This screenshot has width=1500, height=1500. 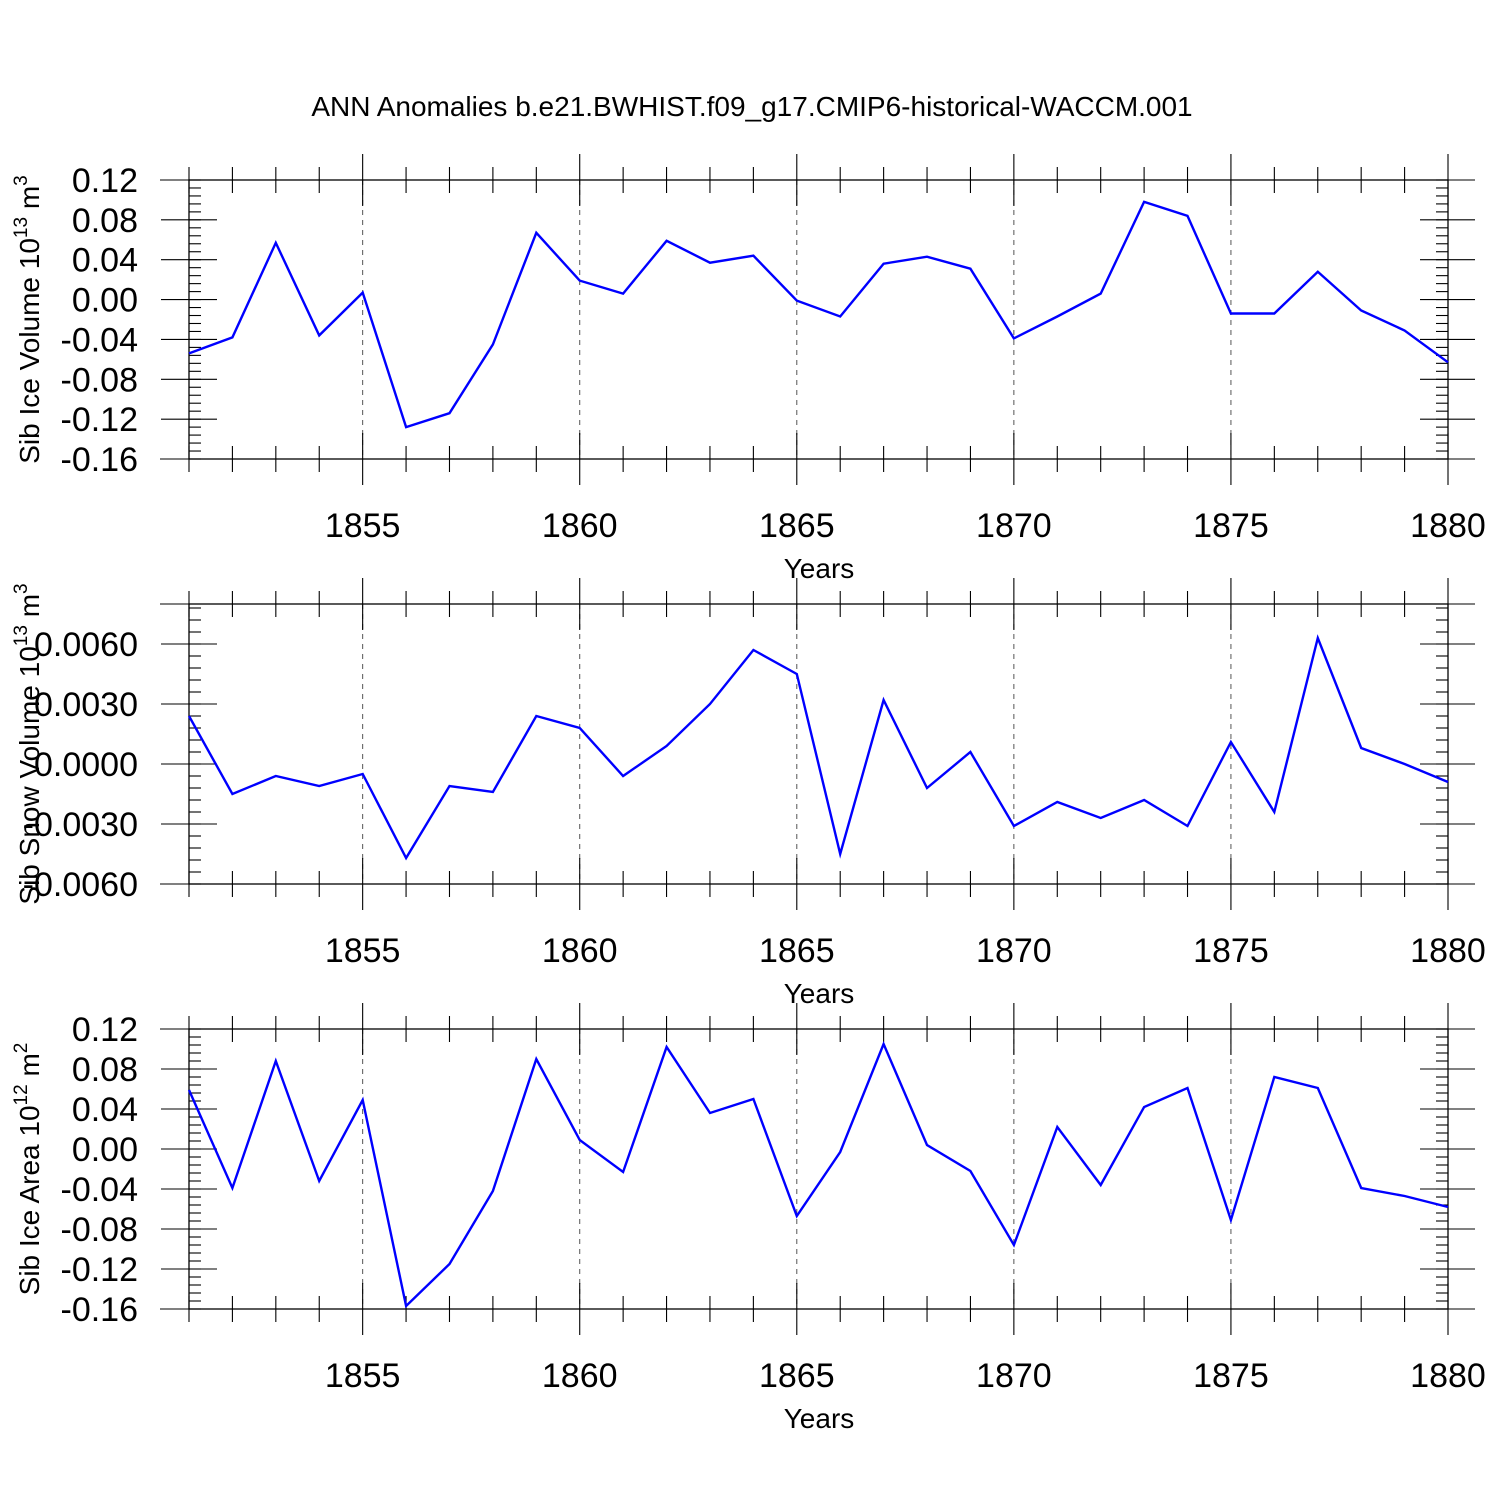 What do you see at coordinates (86, 645) in the screenshot?
I see `y-tick-label: 0.0060` at bounding box center [86, 645].